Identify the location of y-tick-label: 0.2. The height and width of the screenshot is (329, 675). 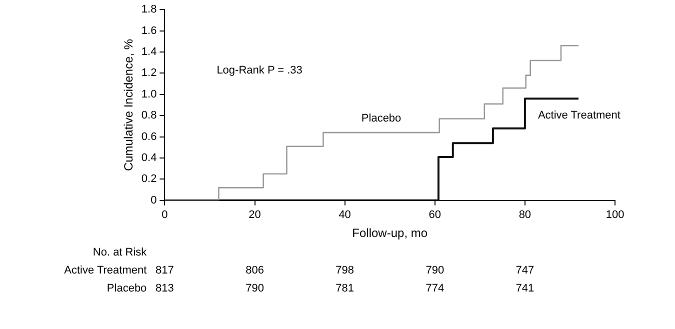
(149, 179).